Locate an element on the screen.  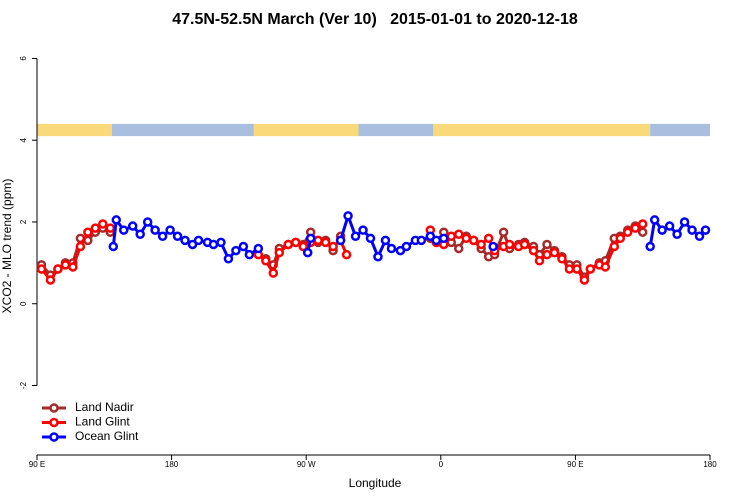
x-tick-label: 90 W is located at coordinates (306, 464).